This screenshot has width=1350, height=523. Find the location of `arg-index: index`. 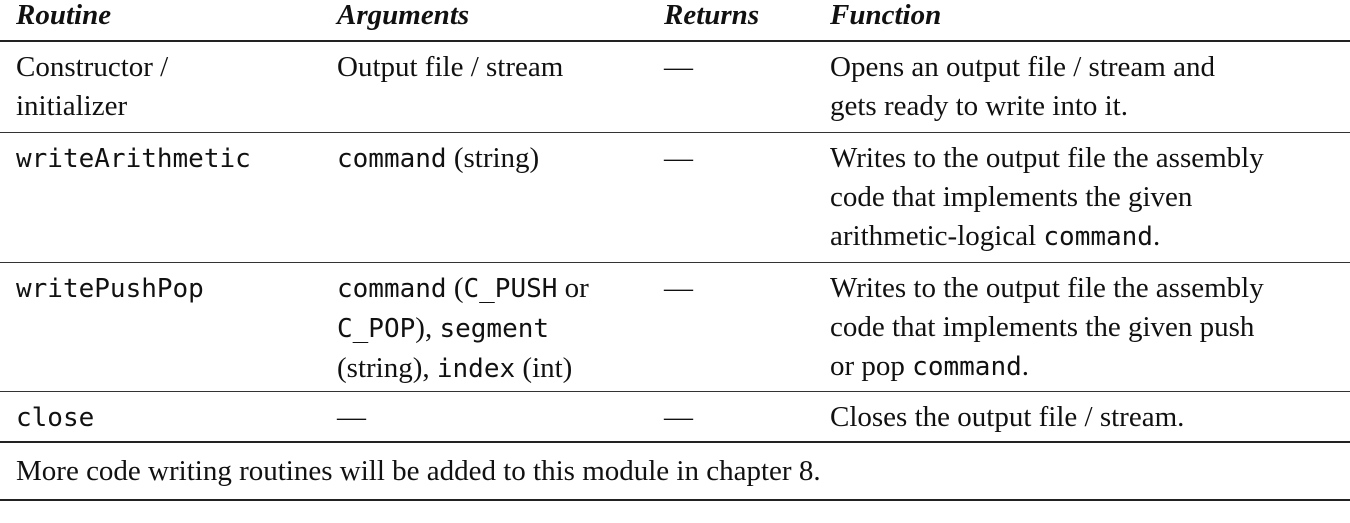

arg-index: index is located at coordinates (476, 369).